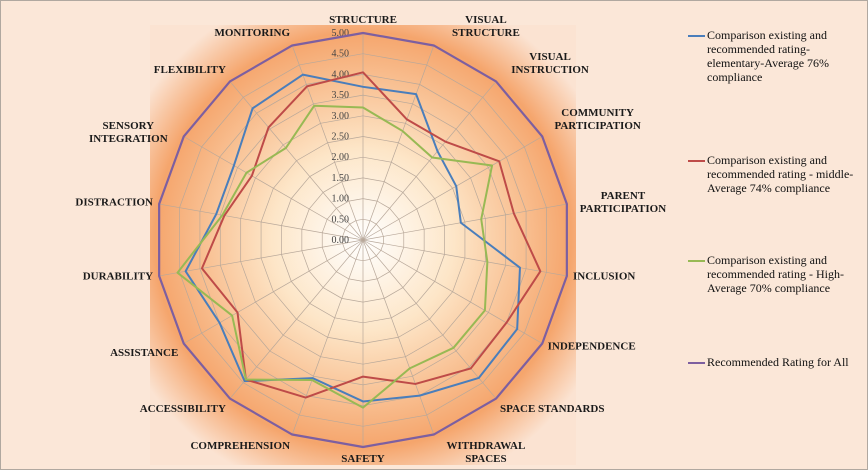 The height and width of the screenshot is (470, 868). What do you see at coordinates (240, 446) in the screenshot?
I see `category-label: COMPREHENSION` at bounding box center [240, 446].